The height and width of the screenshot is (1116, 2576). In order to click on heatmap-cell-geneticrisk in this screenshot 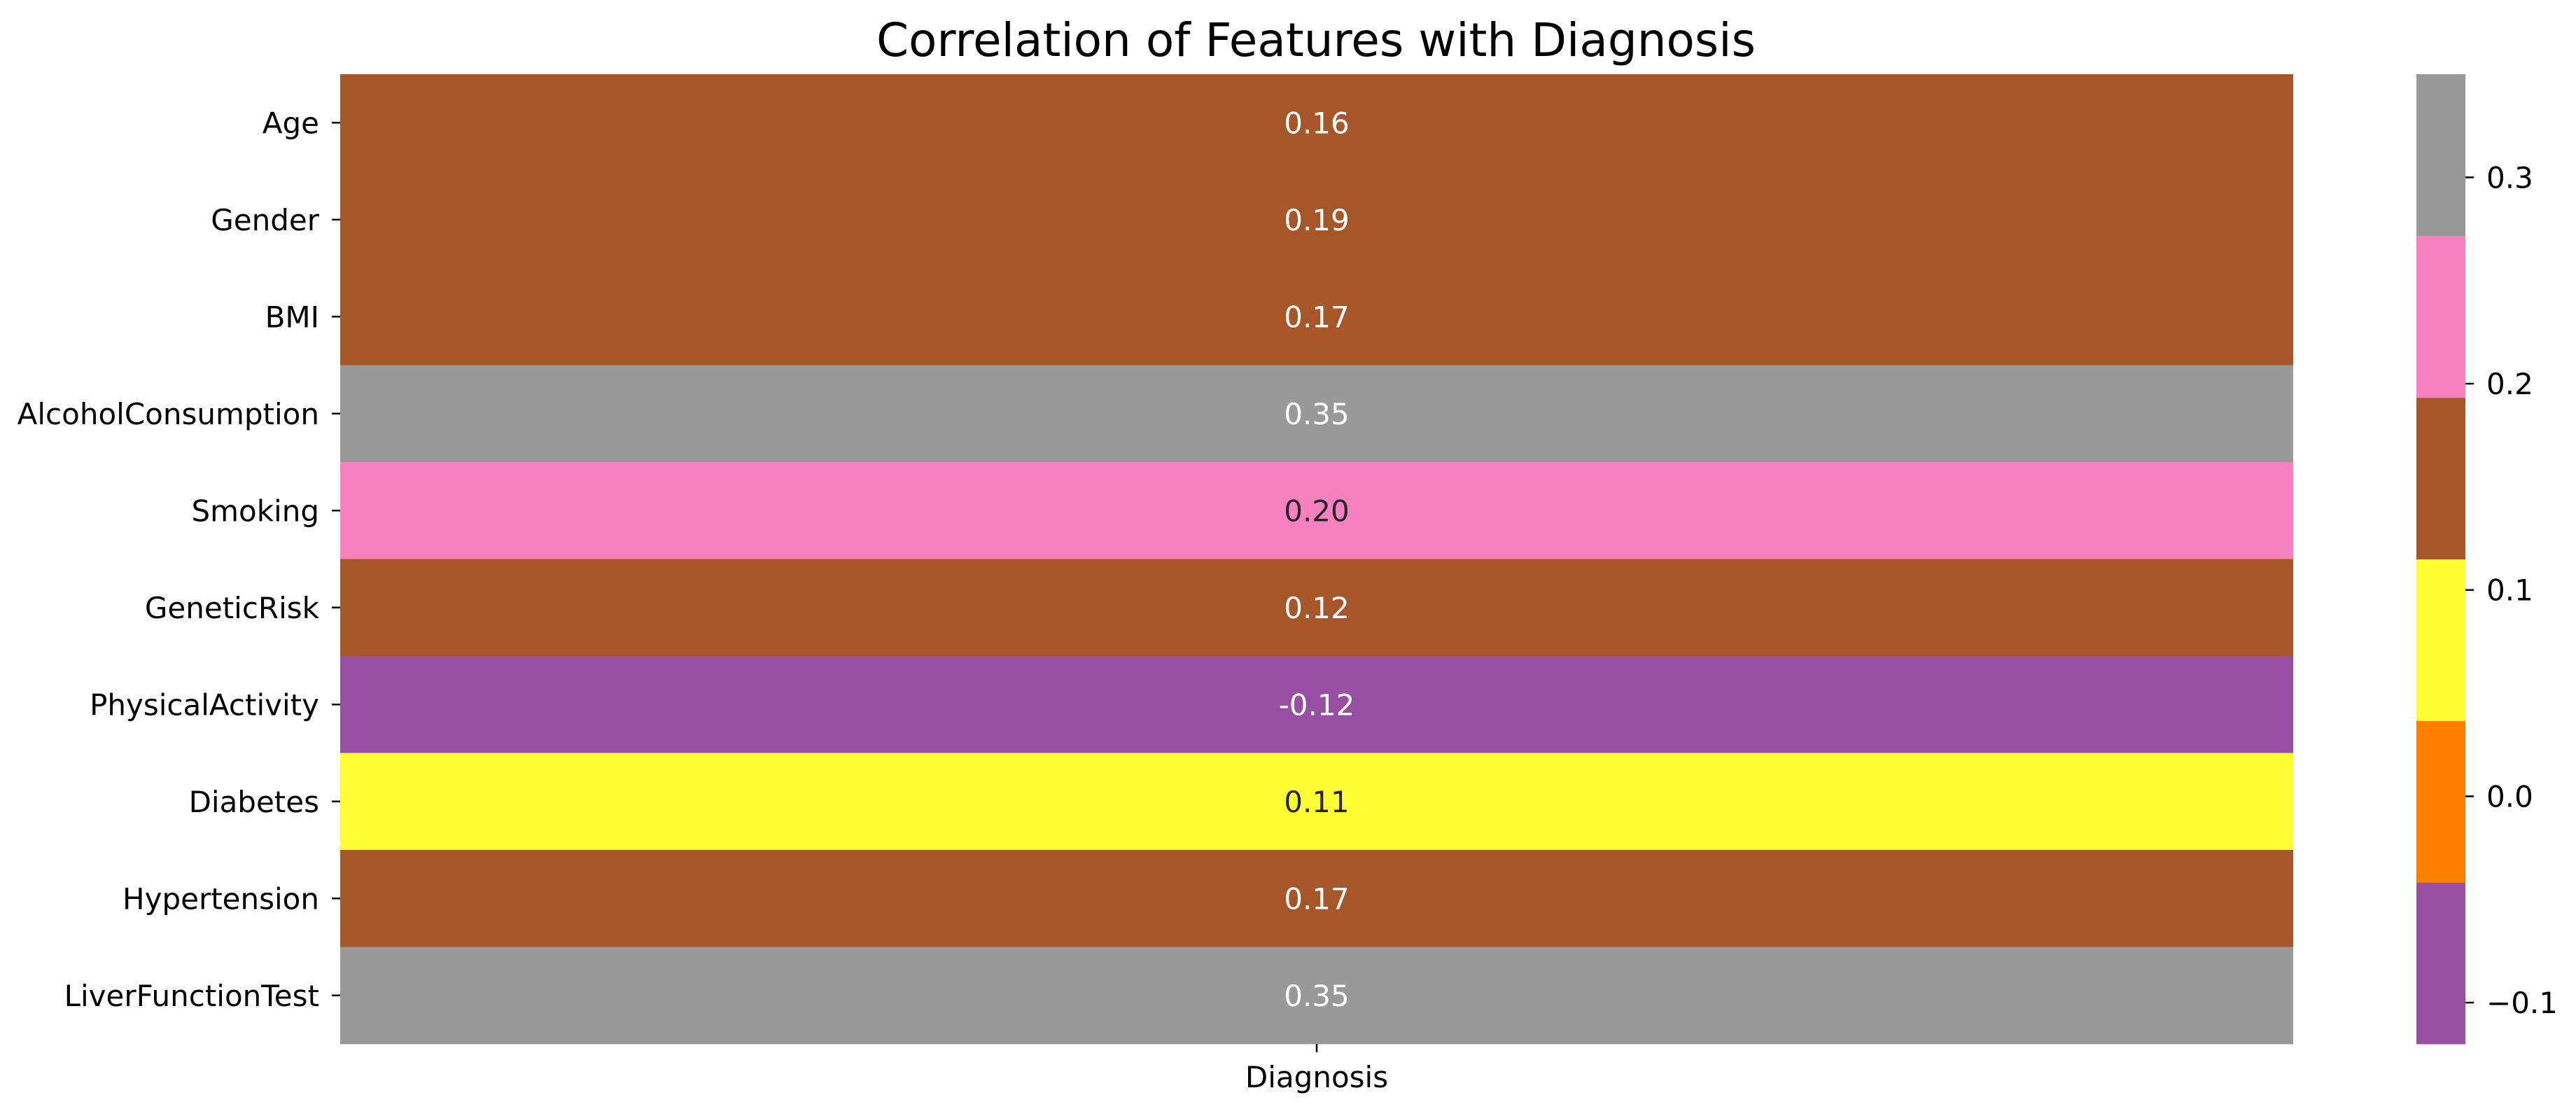, I will do `click(1316, 608)`.